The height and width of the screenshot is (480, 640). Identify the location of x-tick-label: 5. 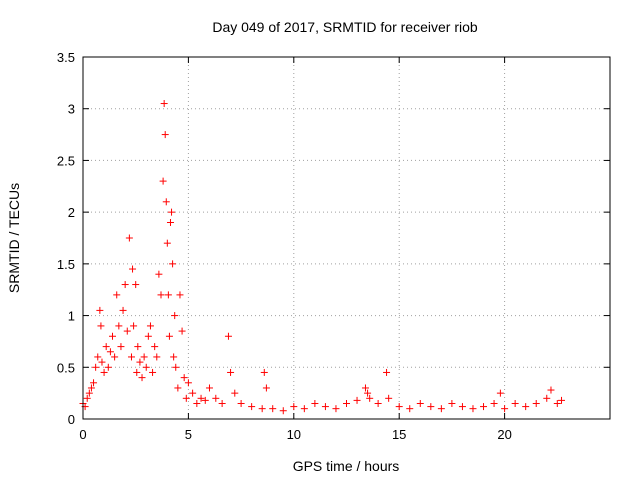
(188, 434).